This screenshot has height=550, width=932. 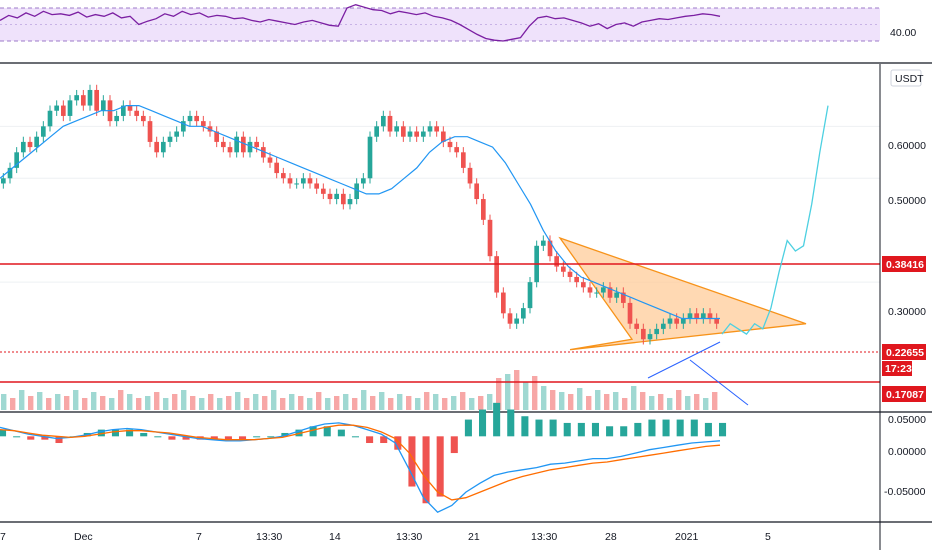 What do you see at coordinates (682, 293) in the screenshot?
I see `symmetrical-triangle` at bounding box center [682, 293].